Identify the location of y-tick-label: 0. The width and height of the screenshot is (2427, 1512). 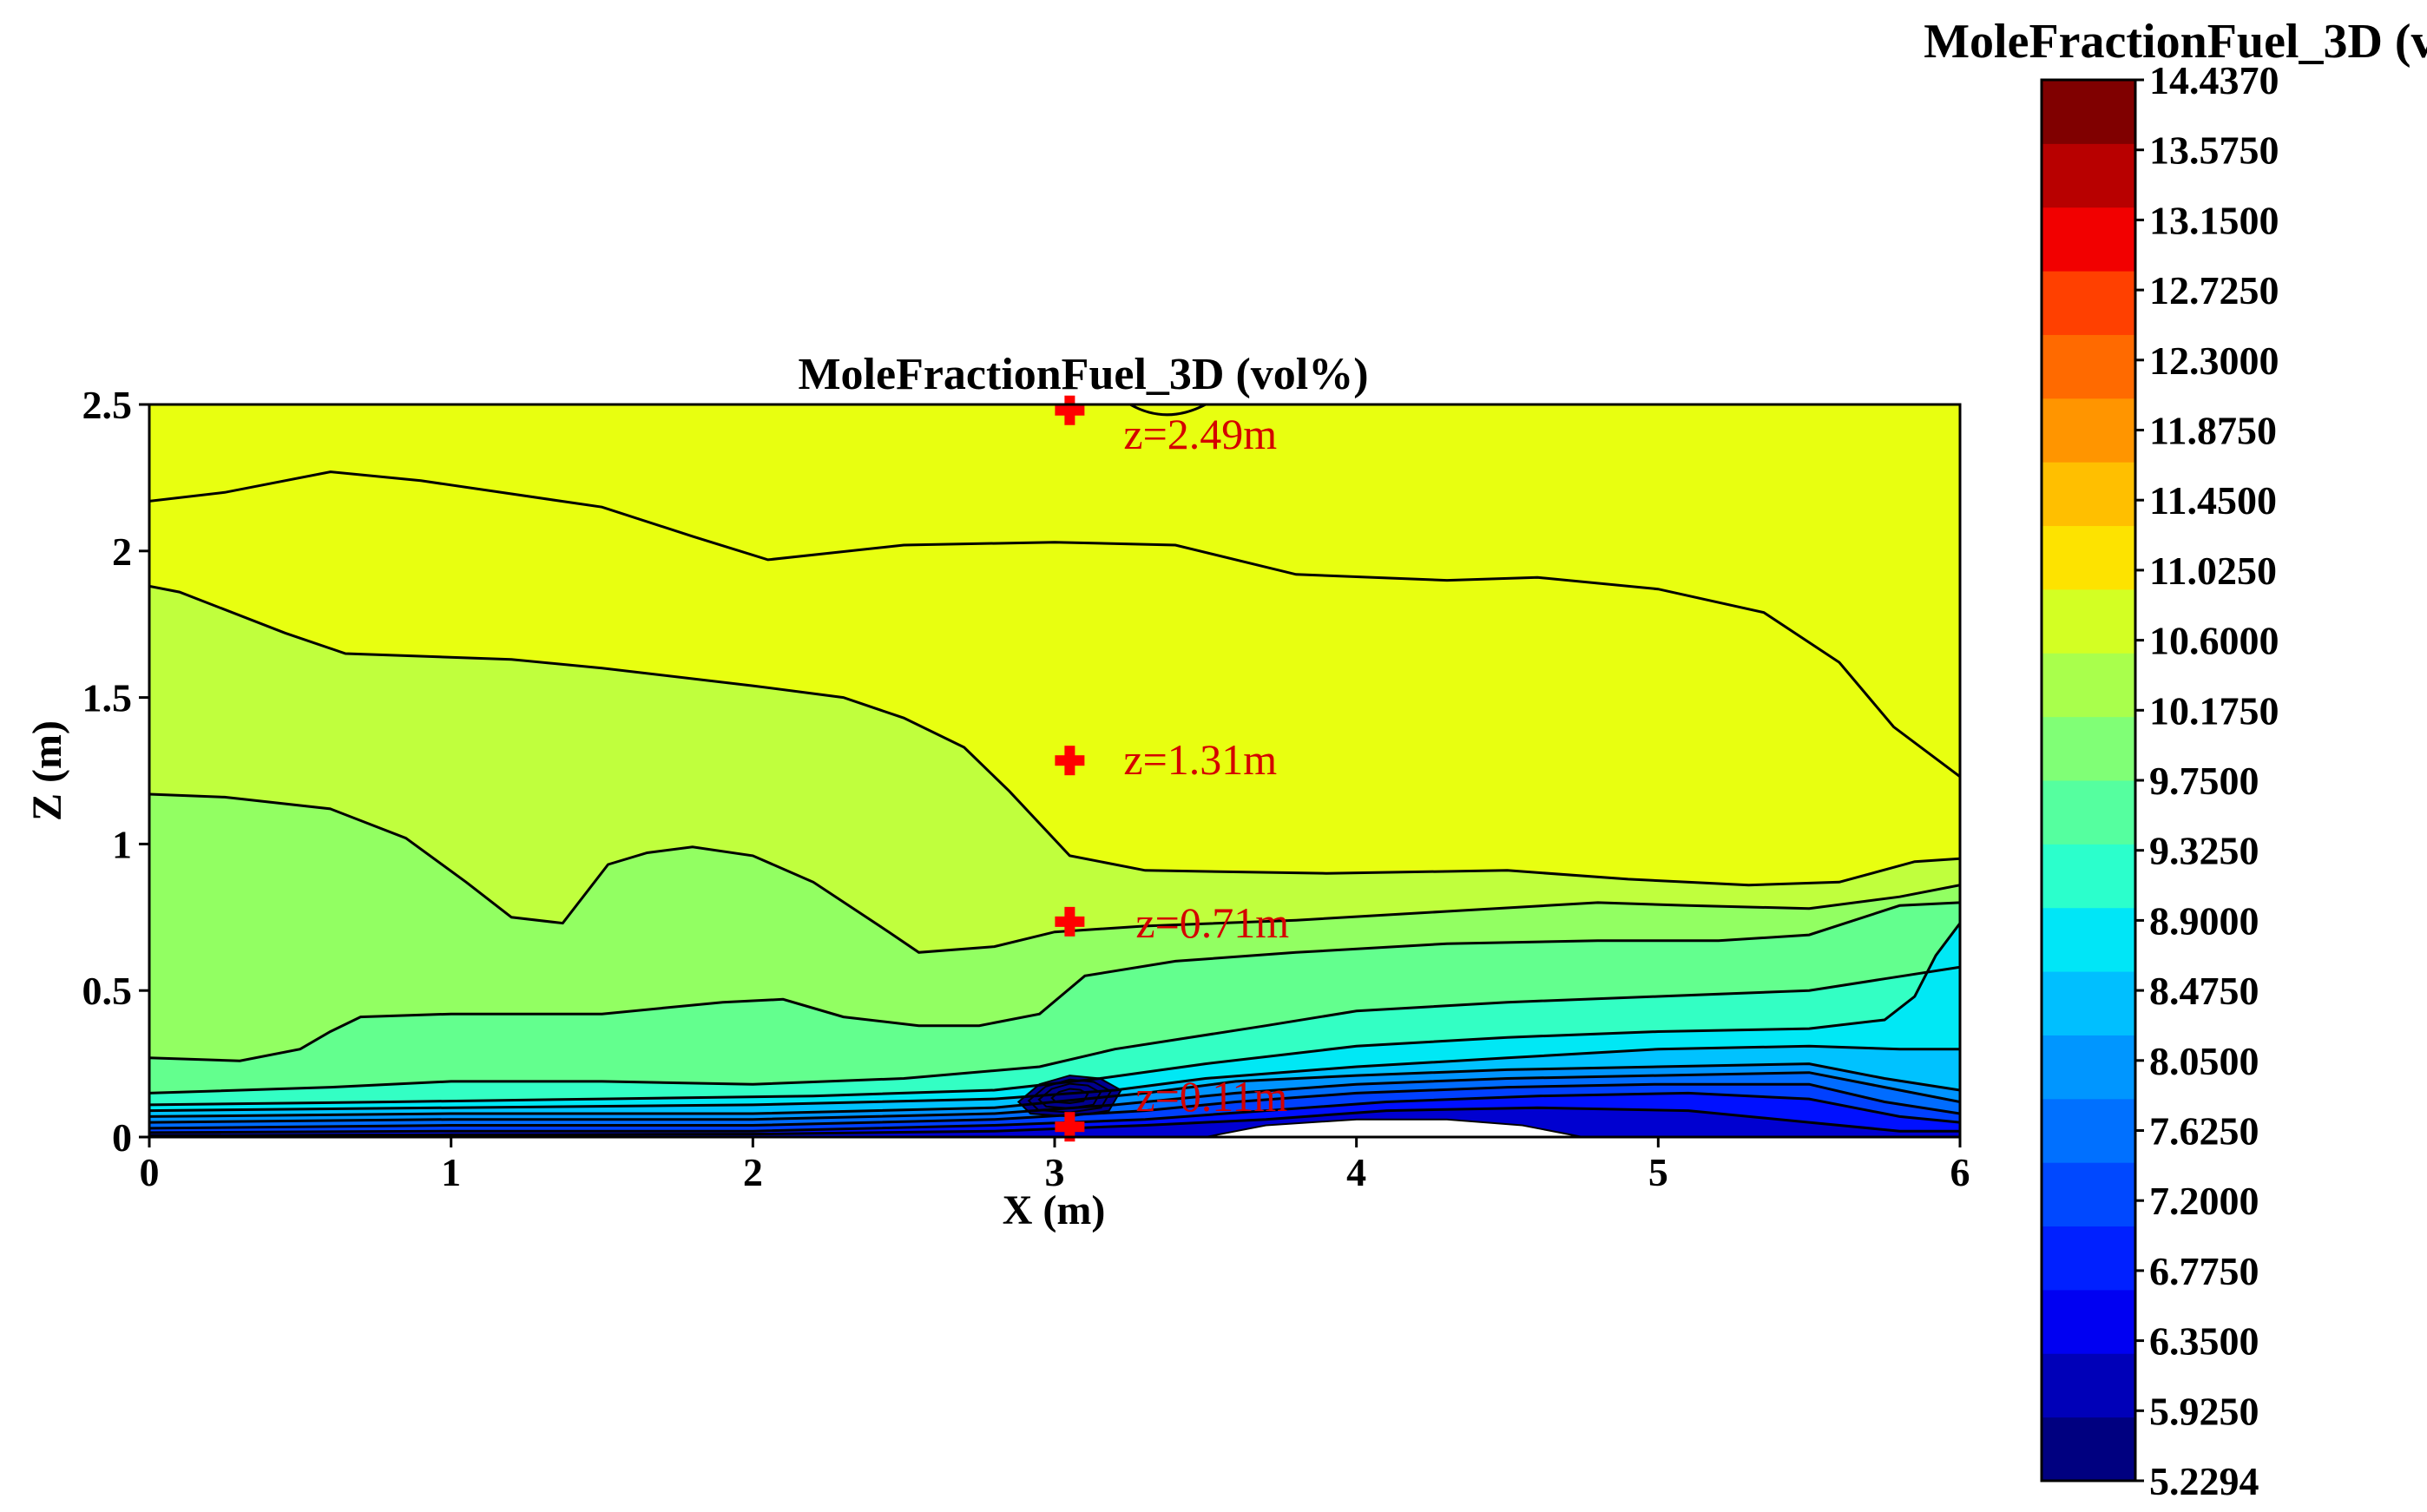
(122, 1137).